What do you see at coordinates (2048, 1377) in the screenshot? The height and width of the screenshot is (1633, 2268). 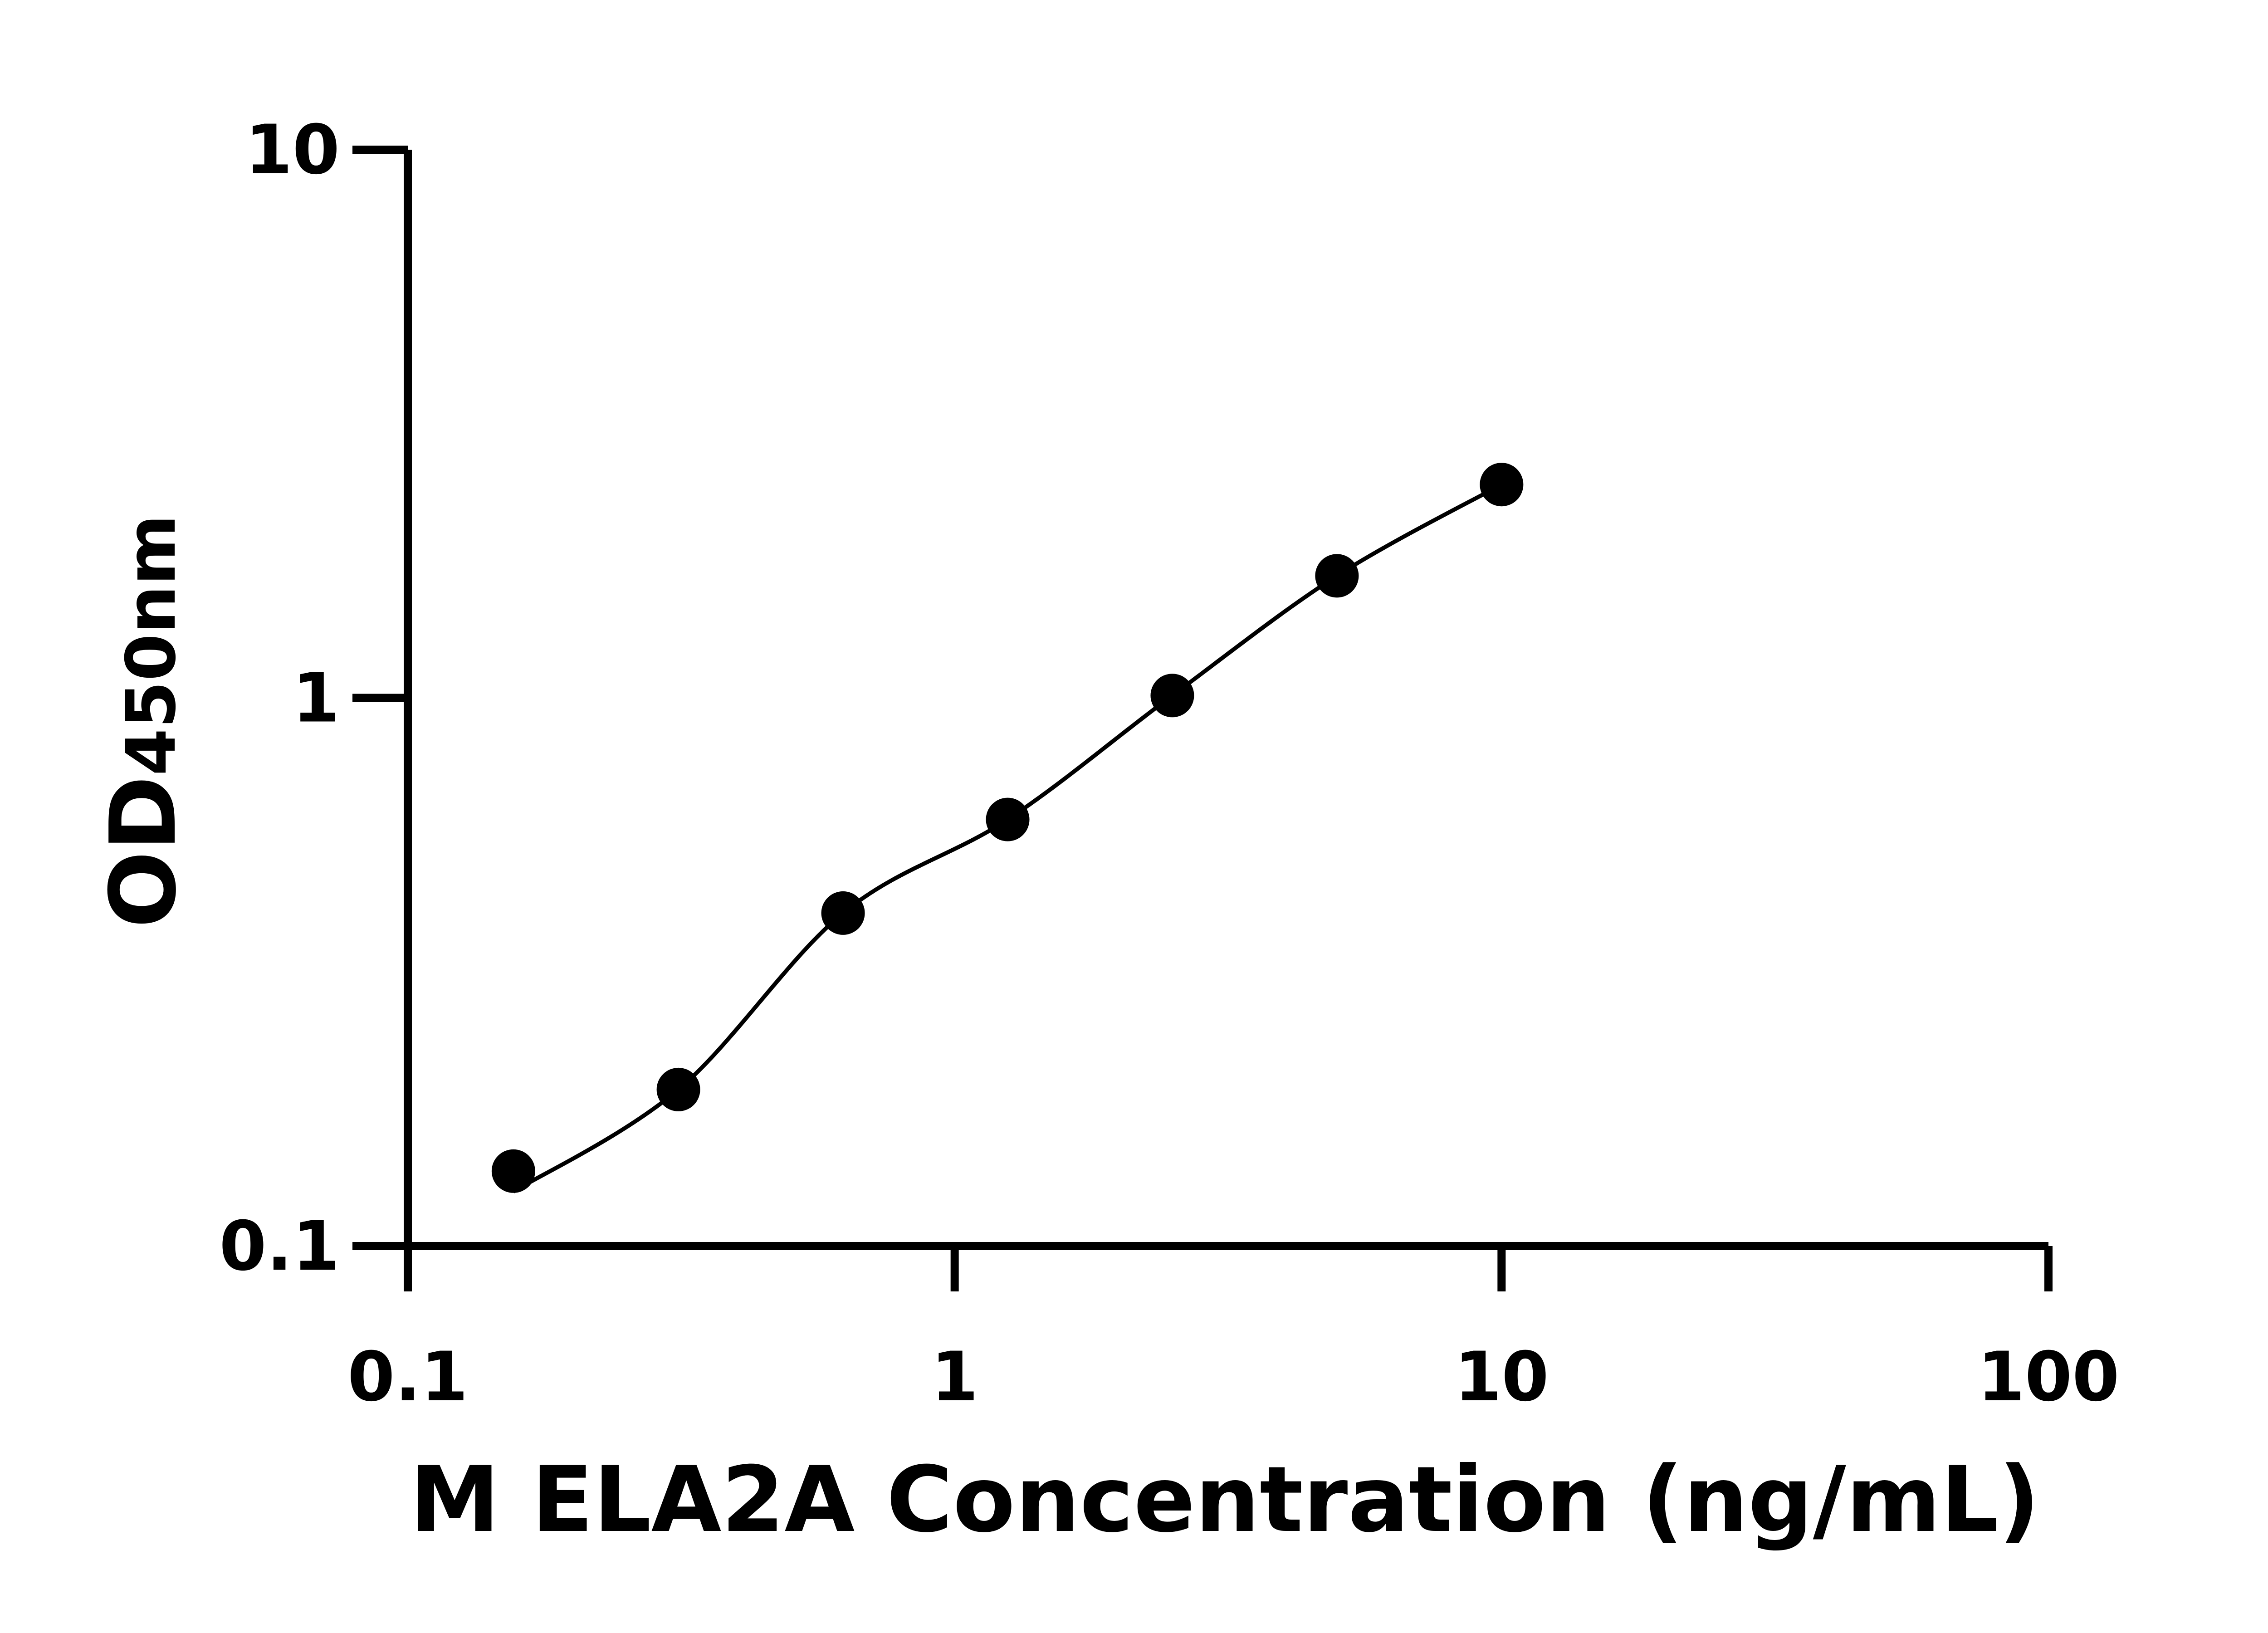 I see `x-tick-label-3: 100` at bounding box center [2048, 1377].